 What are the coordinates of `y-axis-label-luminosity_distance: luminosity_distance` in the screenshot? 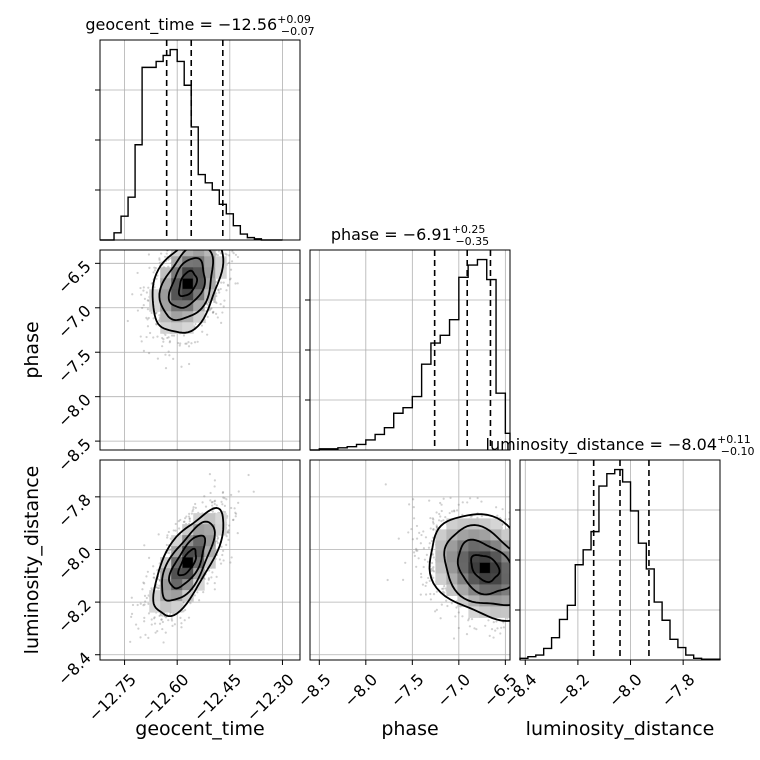 It's located at (32, 560).